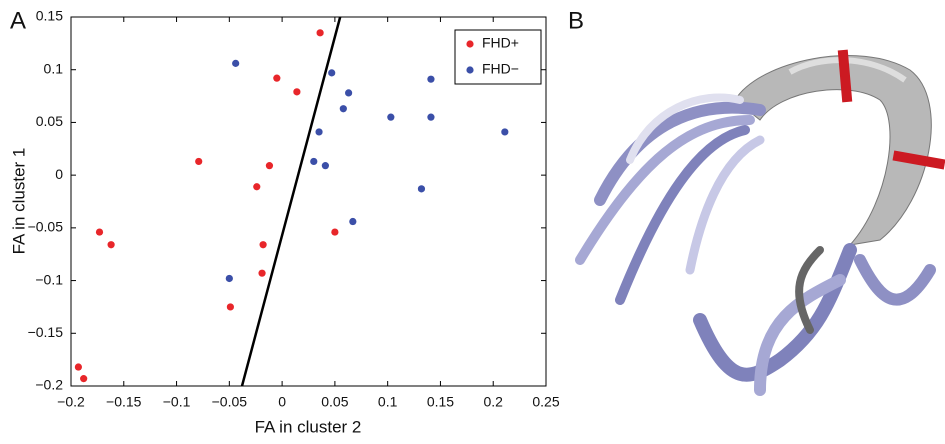  I want to click on y-tick-label: −0.05, so click(46, 227).